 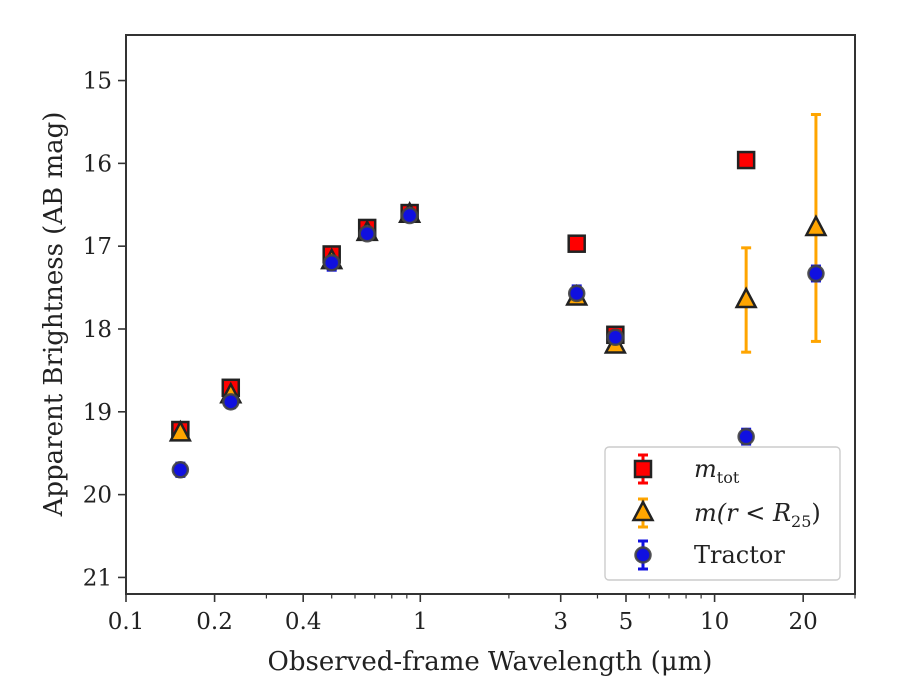 I want to click on x-tick-label: 3, so click(x=560, y=622).